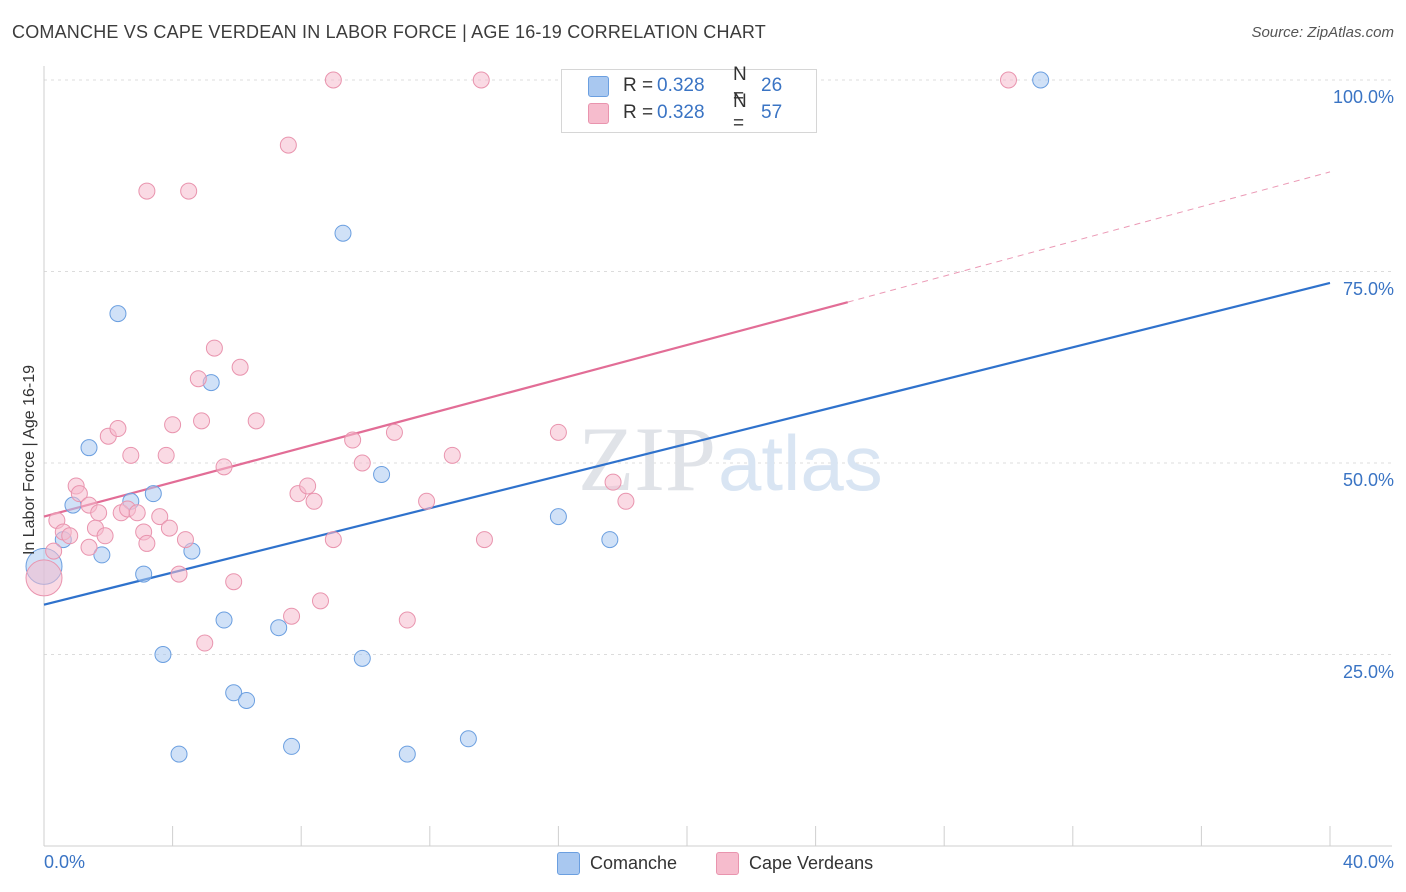 The width and height of the screenshot is (1406, 892). I want to click on source-note: Source: ZipAtlas.com, so click(1322, 32).